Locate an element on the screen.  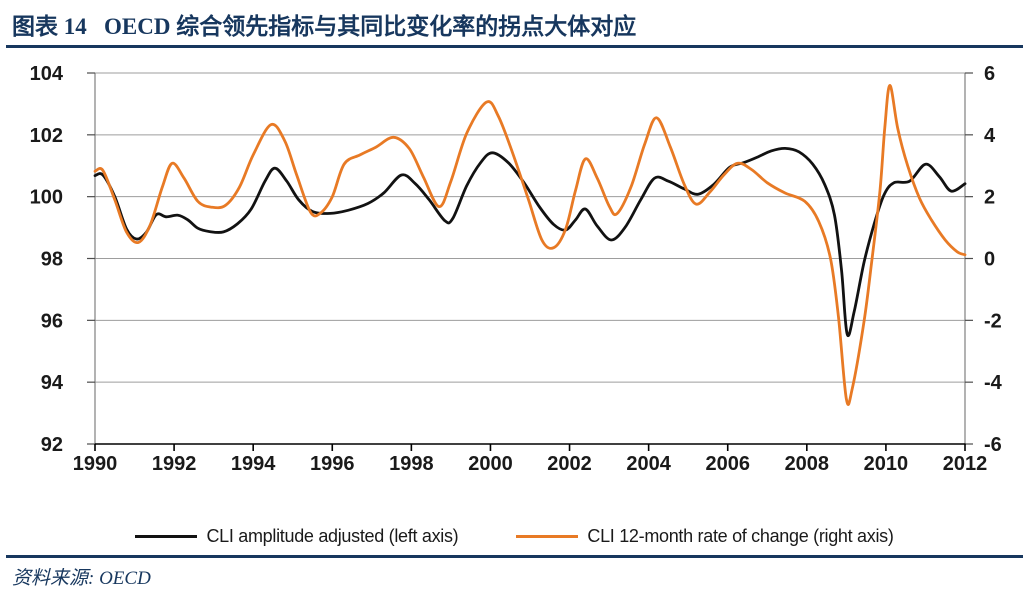
x-axis-tick-label: 2012 is located at coordinates (965, 464).